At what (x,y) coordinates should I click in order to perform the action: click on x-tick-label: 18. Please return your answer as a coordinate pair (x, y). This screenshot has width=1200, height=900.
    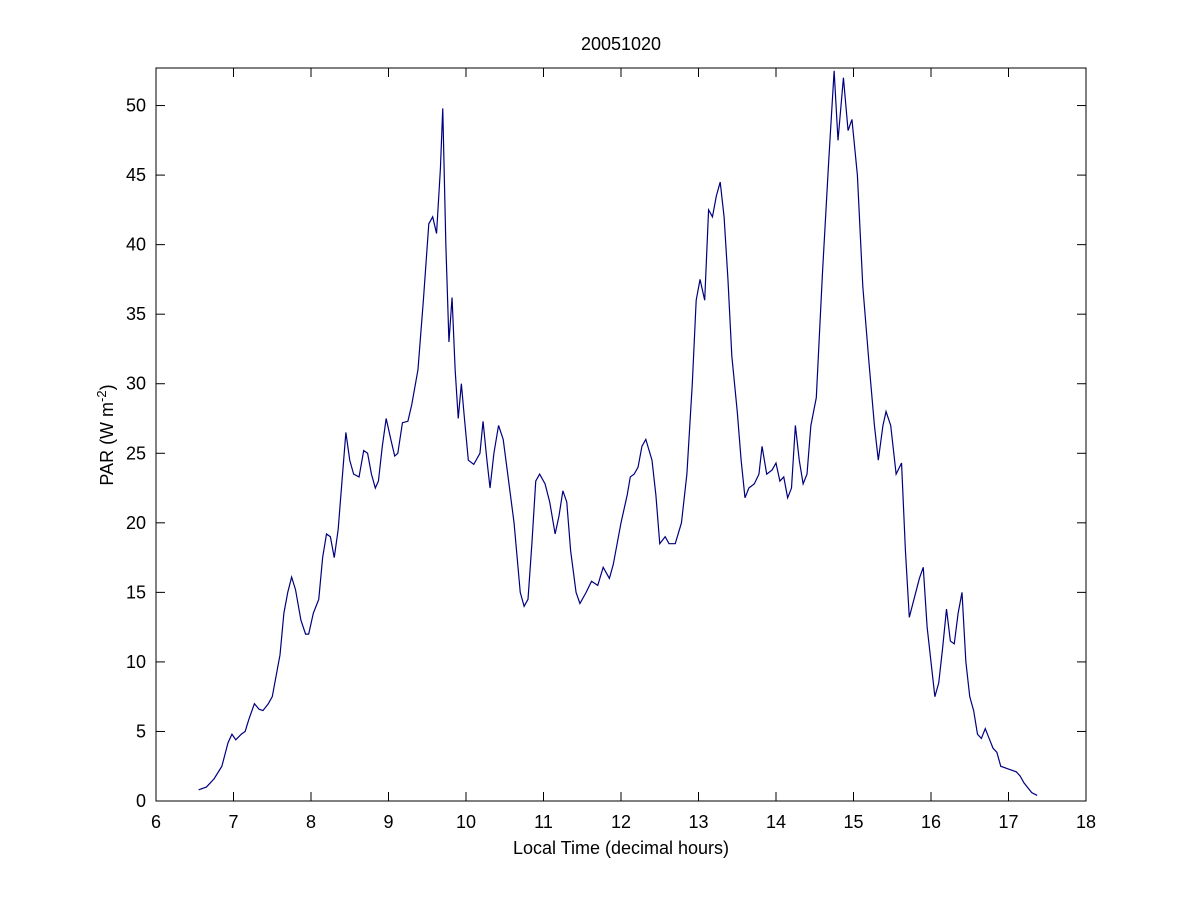
    Looking at the image, I should click on (1086, 822).